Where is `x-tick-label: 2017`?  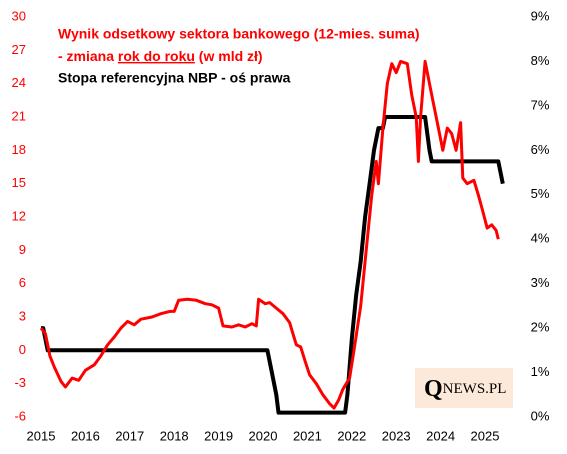
x-tick-label: 2017 is located at coordinates (129, 435).